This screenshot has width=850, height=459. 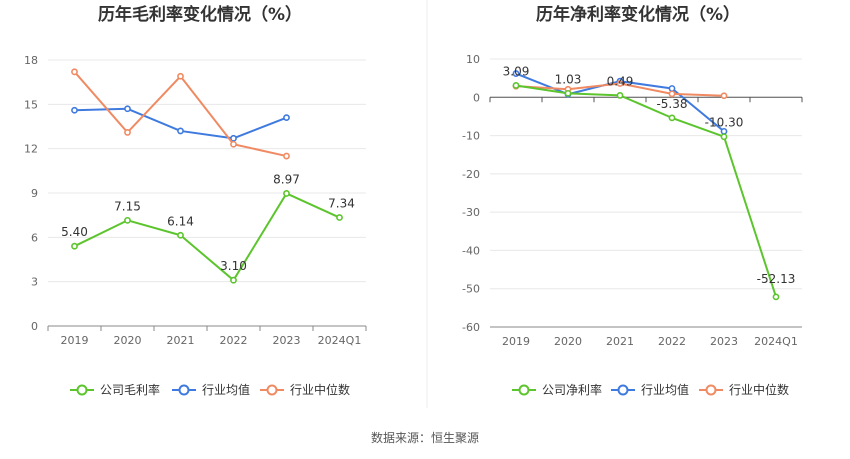 I want to click on gross-margin-y-tick-label: 15, so click(x=31, y=104).